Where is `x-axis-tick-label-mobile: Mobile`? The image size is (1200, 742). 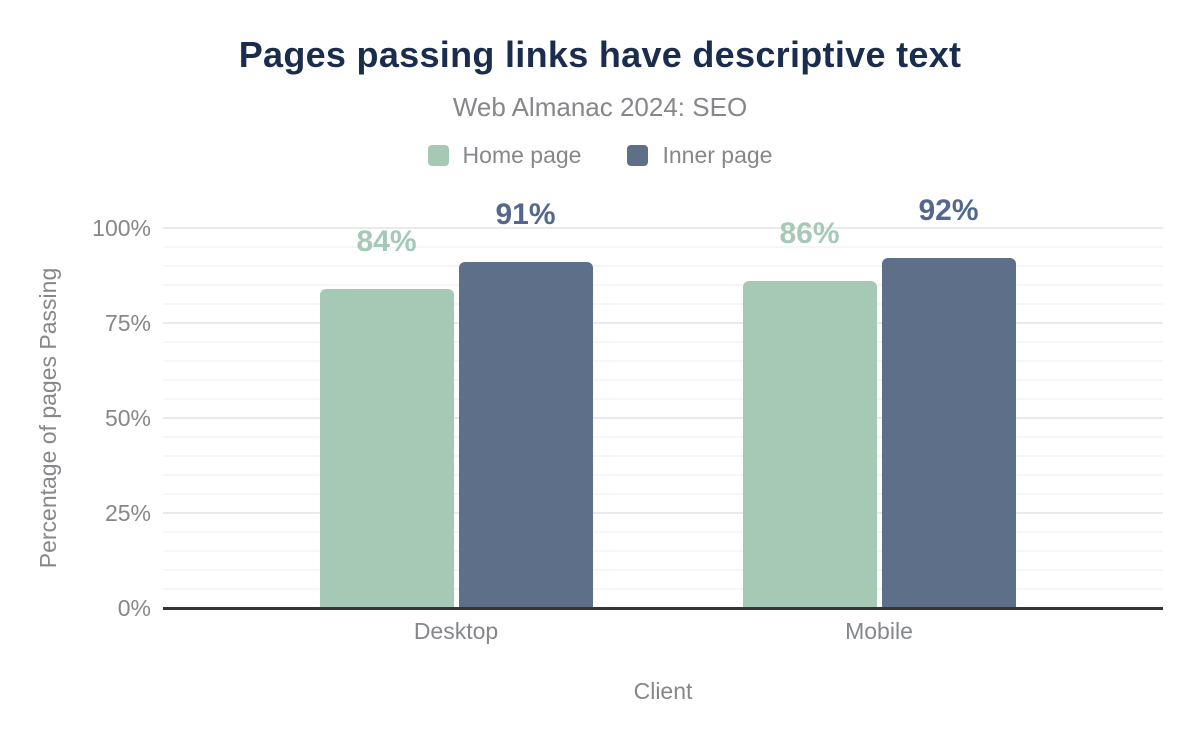
x-axis-tick-label-mobile: Mobile is located at coordinates (879, 631).